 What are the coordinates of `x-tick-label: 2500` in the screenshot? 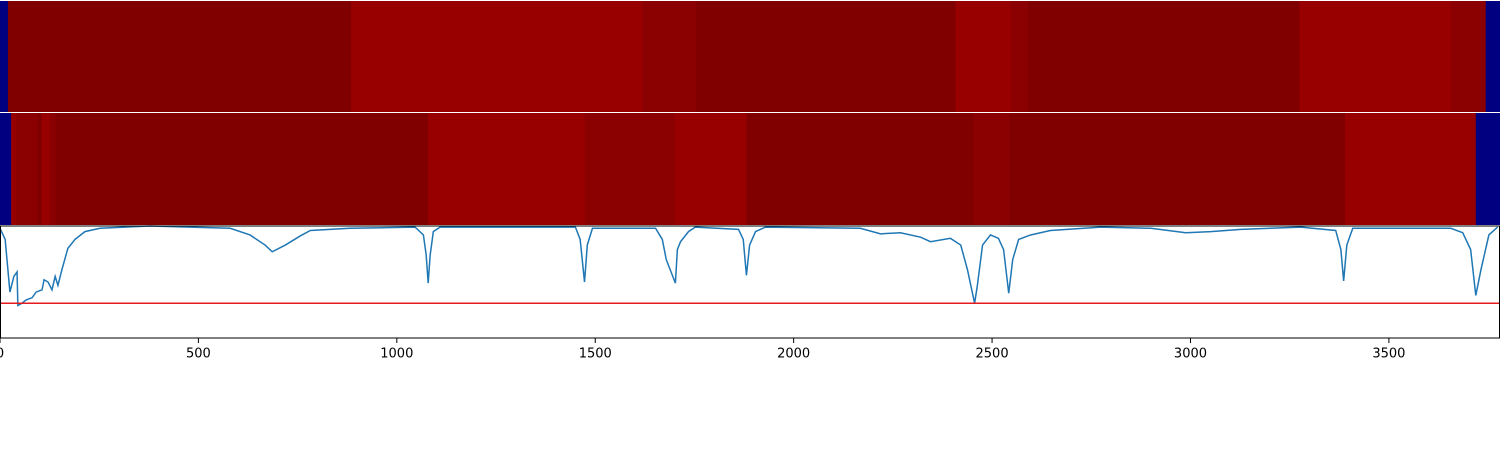 It's located at (992, 354).